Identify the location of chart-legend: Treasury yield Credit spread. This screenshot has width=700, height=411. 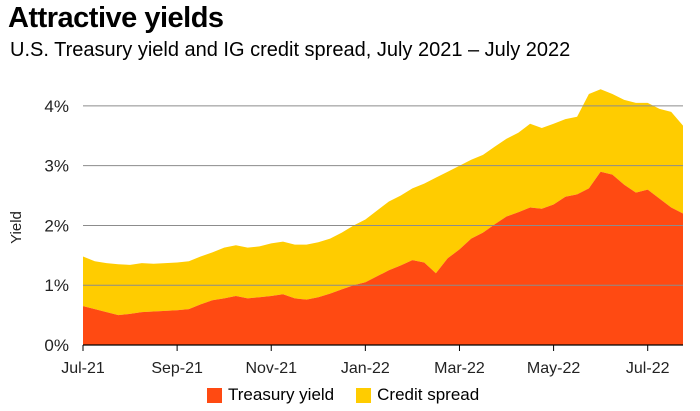
(343, 395).